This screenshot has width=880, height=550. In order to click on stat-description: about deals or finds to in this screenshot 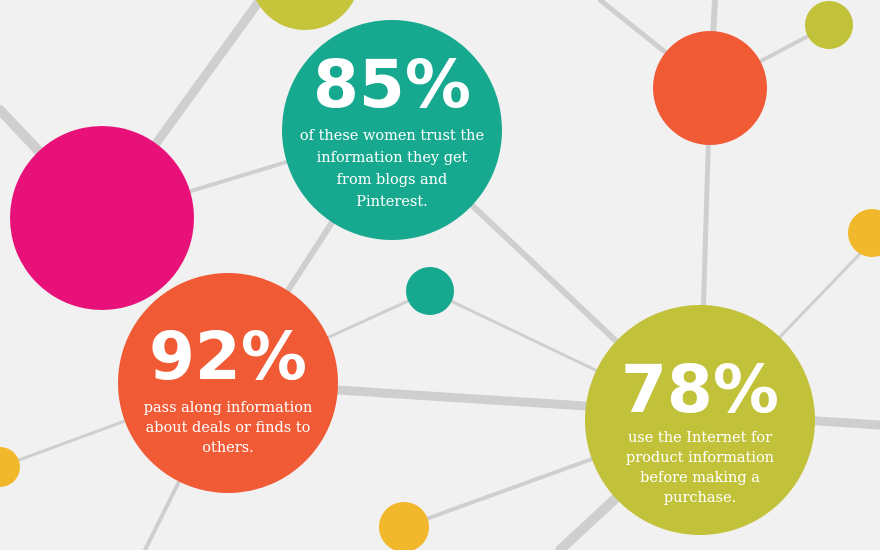, I will do `click(228, 428)`.